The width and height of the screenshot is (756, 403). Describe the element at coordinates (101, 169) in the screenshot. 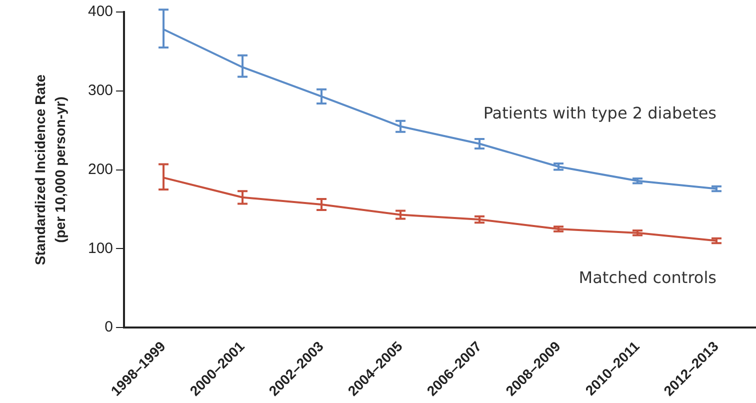

I see `y-tick-label: 200` at that location.